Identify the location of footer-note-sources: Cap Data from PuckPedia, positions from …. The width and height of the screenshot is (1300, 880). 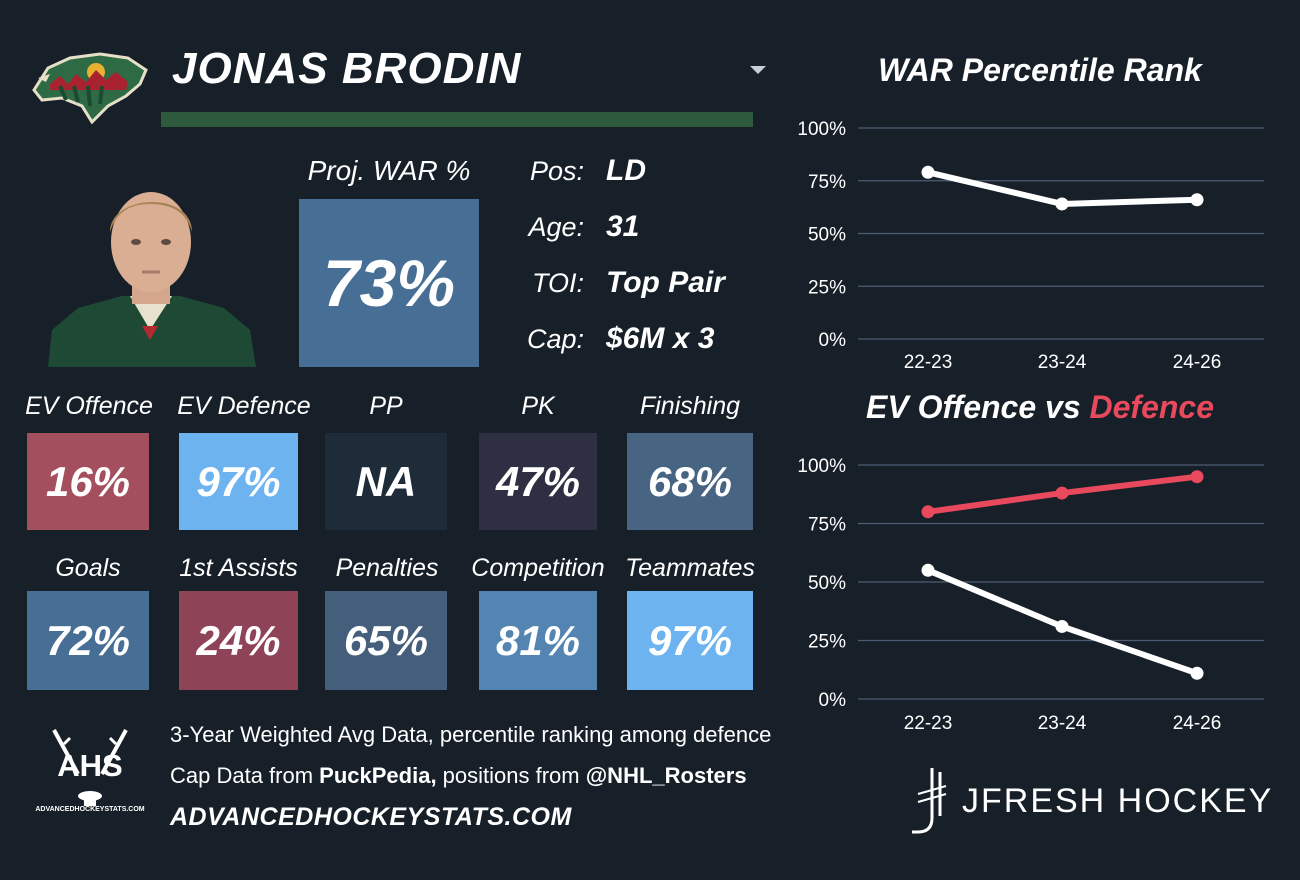
(458, 776).